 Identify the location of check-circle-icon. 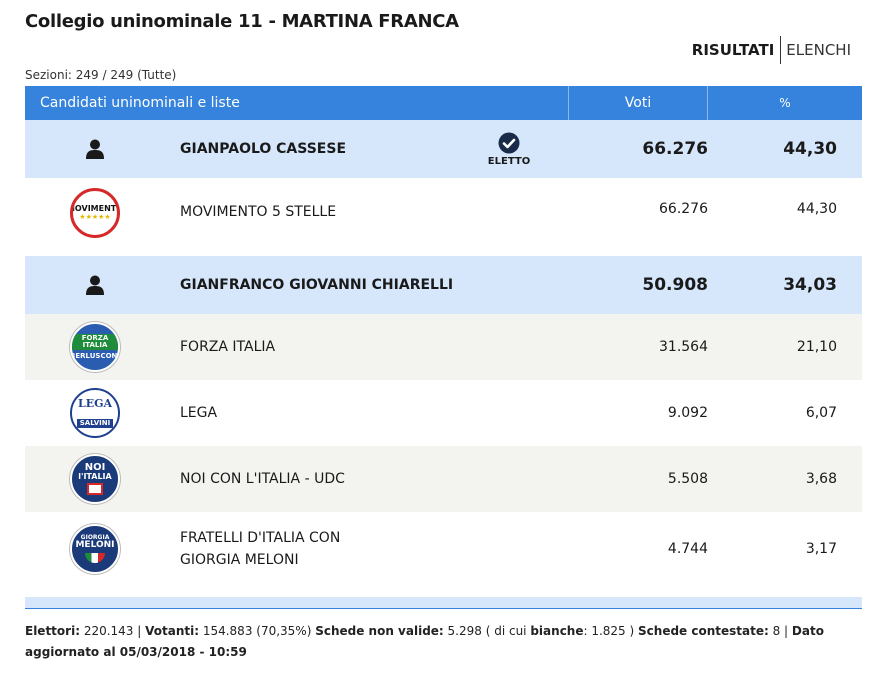
(509, 143).